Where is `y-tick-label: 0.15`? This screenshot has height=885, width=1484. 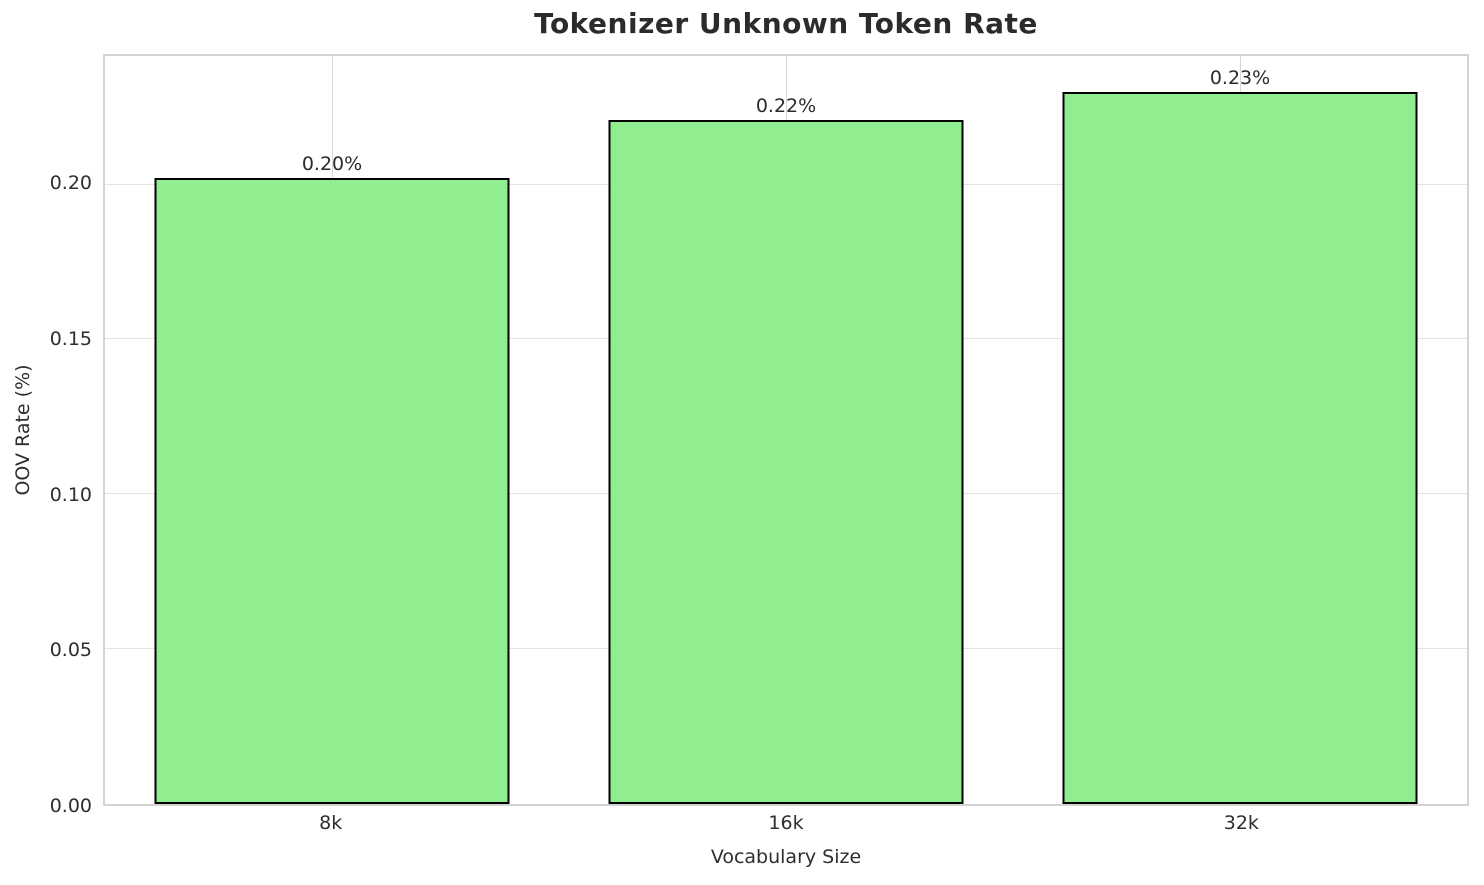
y-tick-label: 0.15 is located at coordinates (70, 338).